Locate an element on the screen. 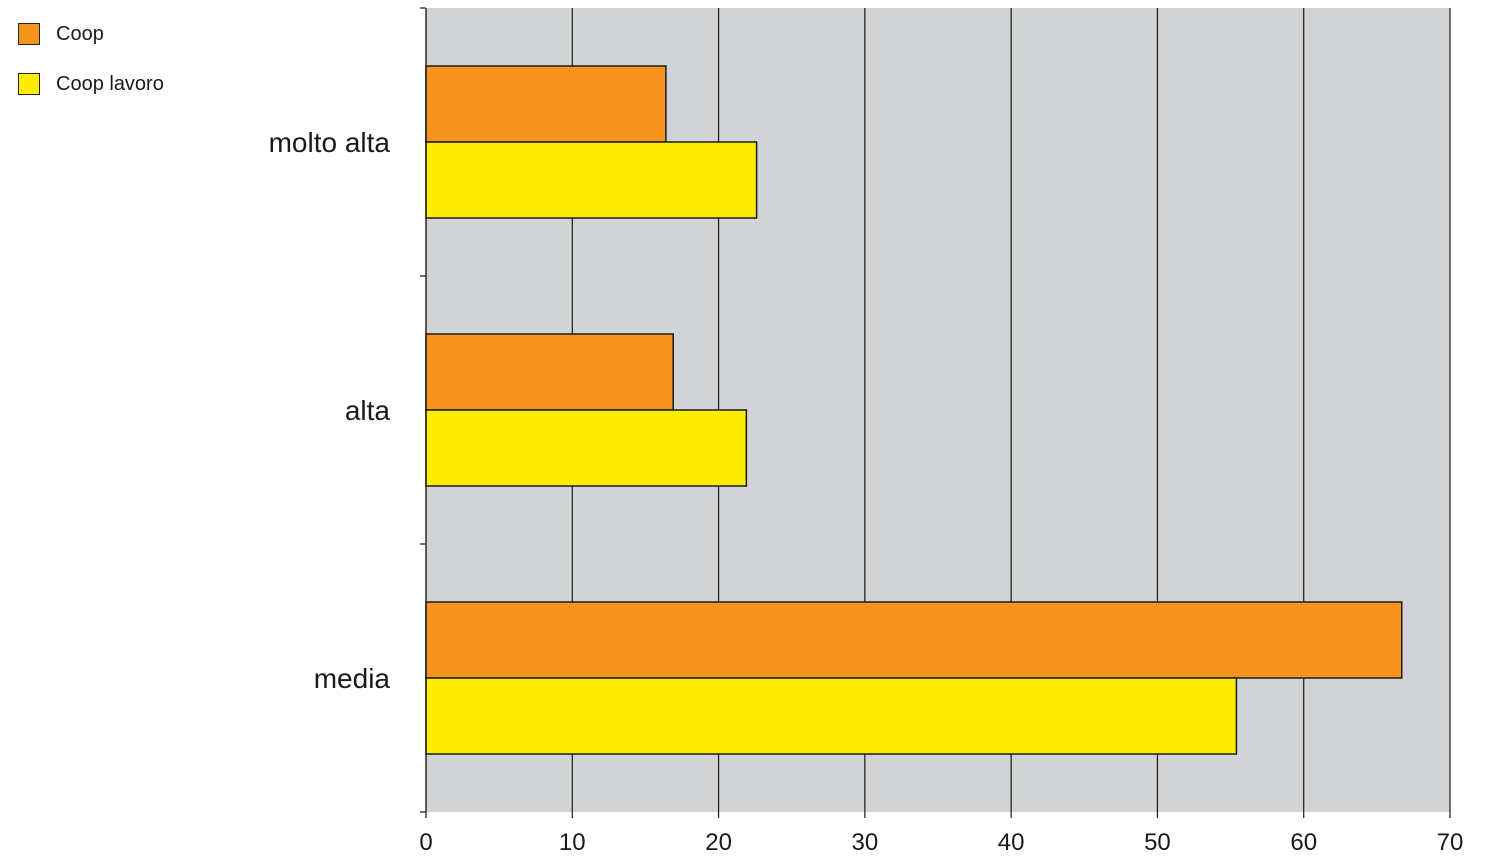  legend: Coop Coop lavoro is located at coordinates (91, 72).